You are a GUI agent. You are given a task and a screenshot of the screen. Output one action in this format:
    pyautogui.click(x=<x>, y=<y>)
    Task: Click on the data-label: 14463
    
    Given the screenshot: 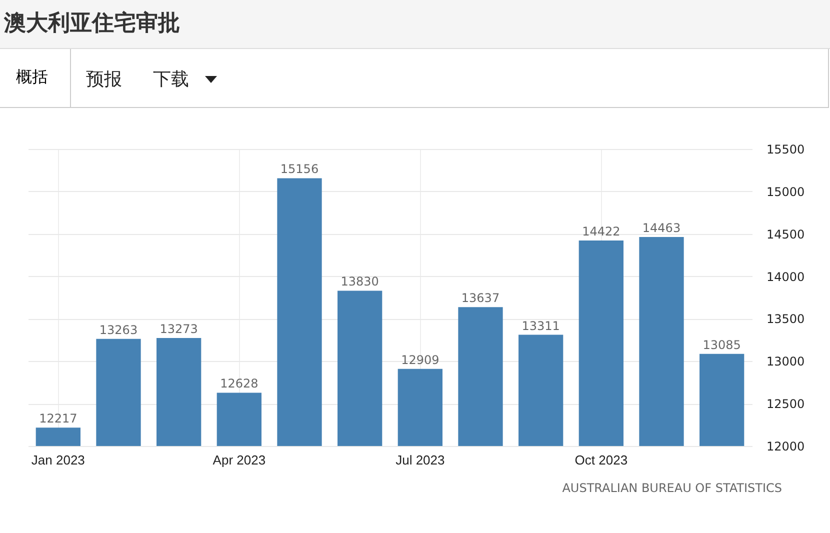 What is the action you would take?
    pyautogui.click(x=661, y=227)
    